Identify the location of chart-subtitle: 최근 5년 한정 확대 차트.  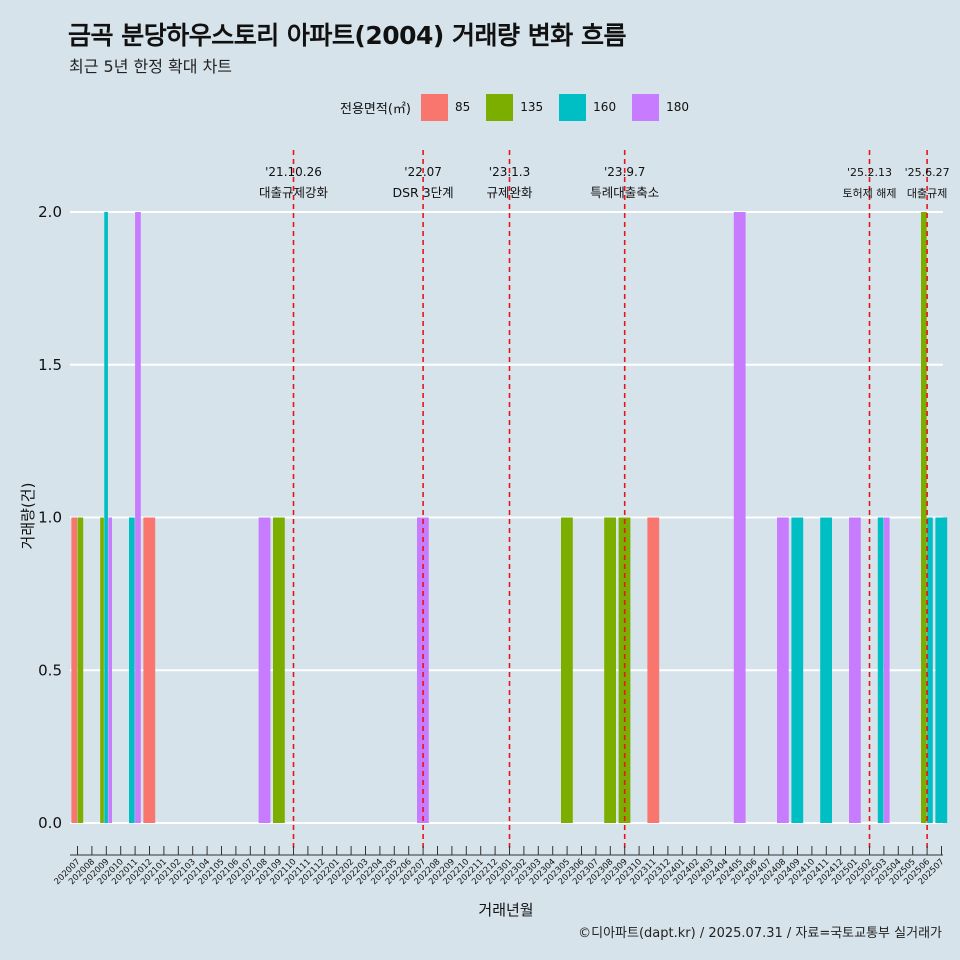
(151, 66).